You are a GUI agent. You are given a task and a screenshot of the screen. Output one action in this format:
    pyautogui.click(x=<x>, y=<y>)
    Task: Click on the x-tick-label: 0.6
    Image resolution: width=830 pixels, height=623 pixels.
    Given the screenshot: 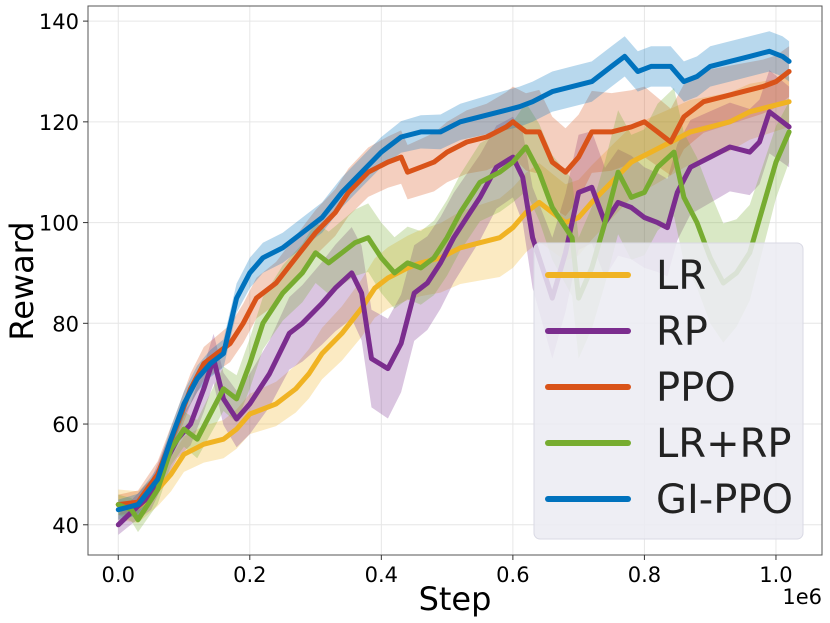 What is the action you would take?
    pyautogui.click(x=512, y=575)
    